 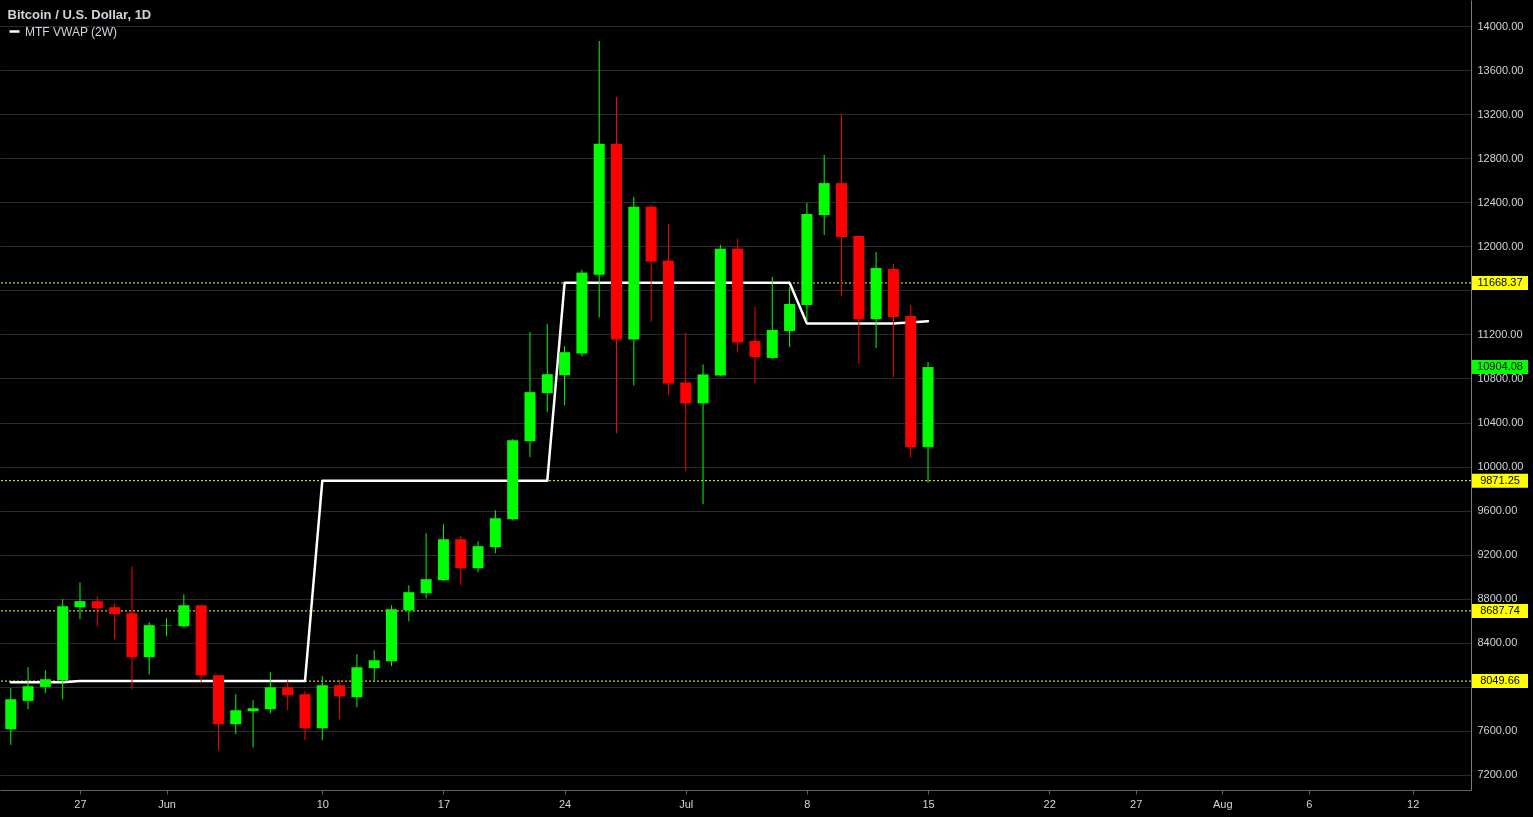 I want to click on legend-label: MTF VWAP (2W), so click(x=71, y=31).